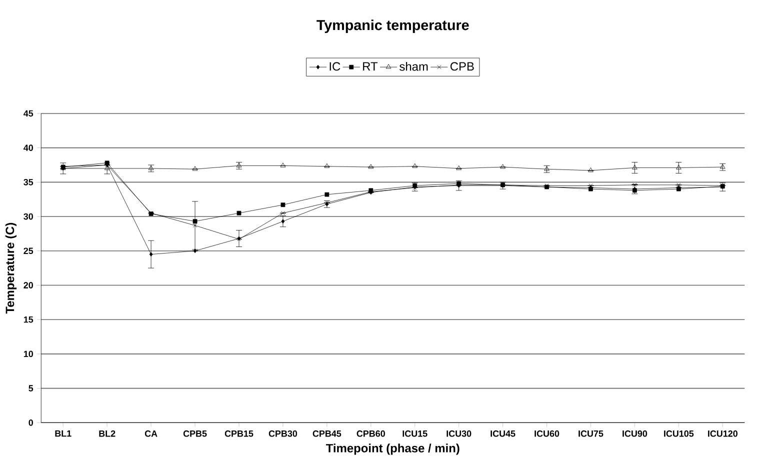 The height and width of the screenshot is (464, 773). I want to click on y-axis-title: Temperature (C), so click(11, 268).